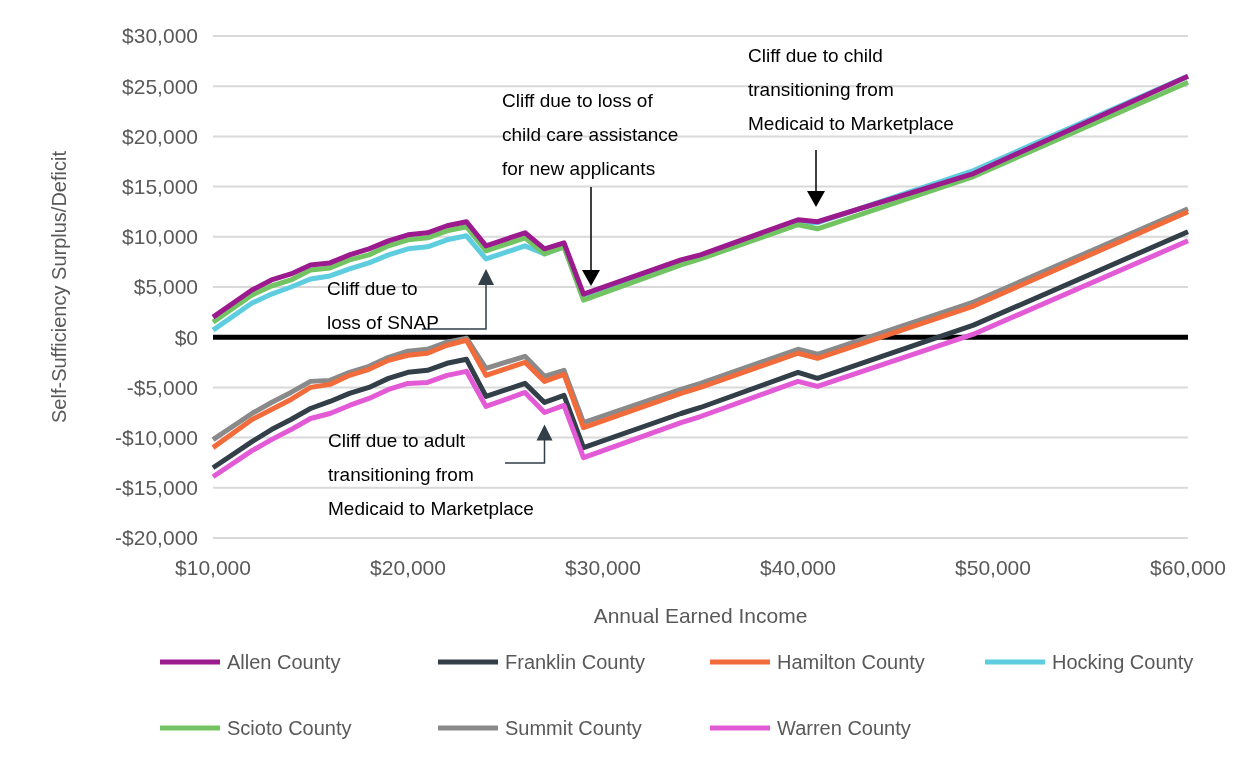  I want to click on x-tick-label: $60,000, so click(1188, 567).